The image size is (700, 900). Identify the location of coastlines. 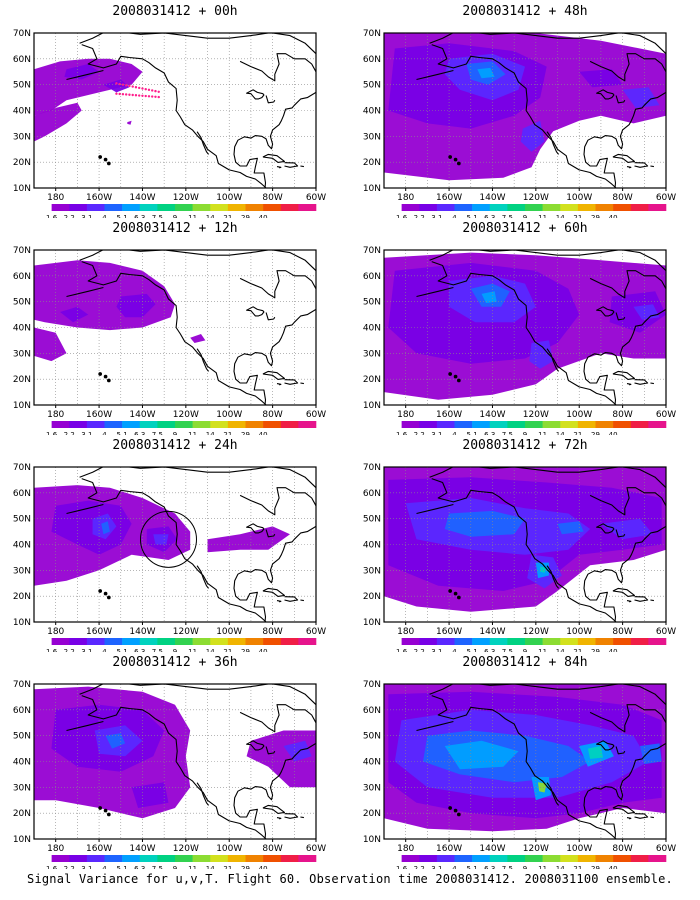
(541, 110).